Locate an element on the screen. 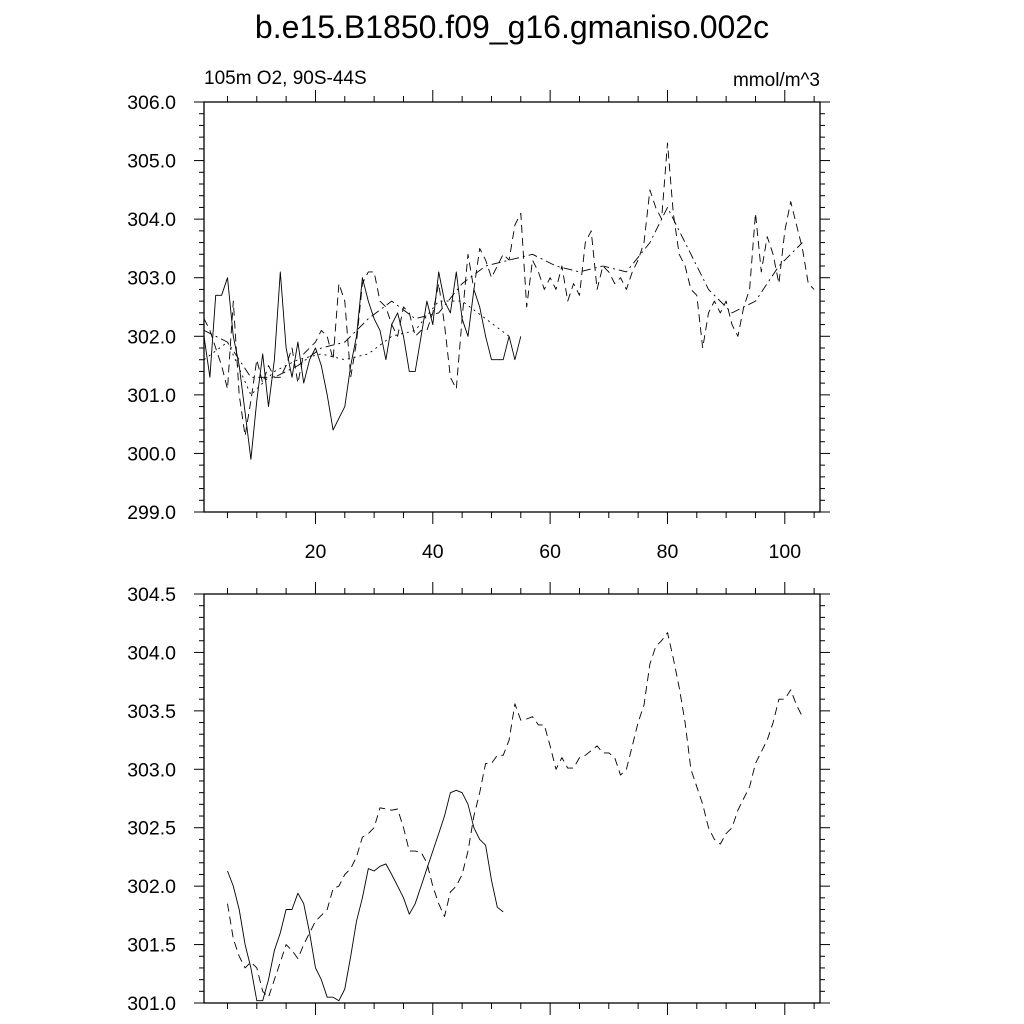 Image resolution: width=1024 pixels, height=1024 pixels. y-tick-label: 302.5 is located at coordinates (151, 829).